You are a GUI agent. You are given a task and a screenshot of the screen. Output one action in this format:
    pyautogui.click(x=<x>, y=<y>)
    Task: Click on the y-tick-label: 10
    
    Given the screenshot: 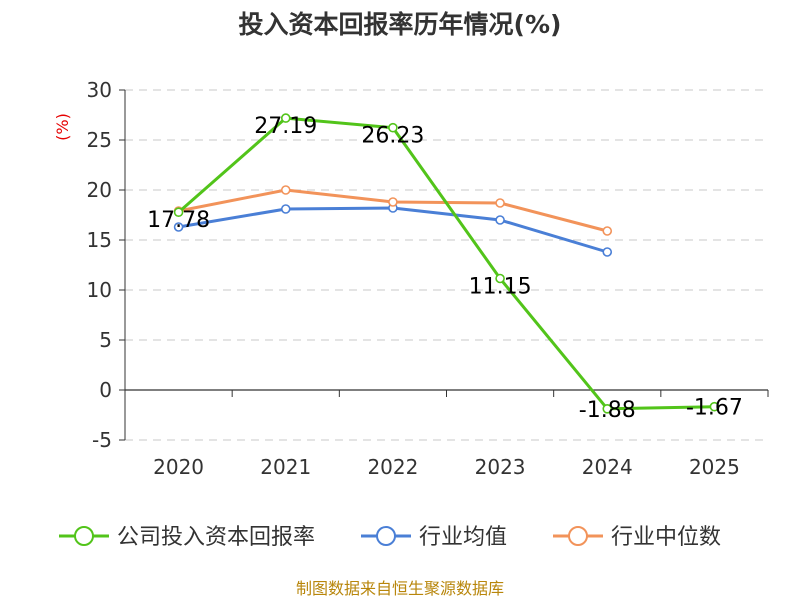 What is the action you would take?
    pyautogui.click(x=99, y=290)
    